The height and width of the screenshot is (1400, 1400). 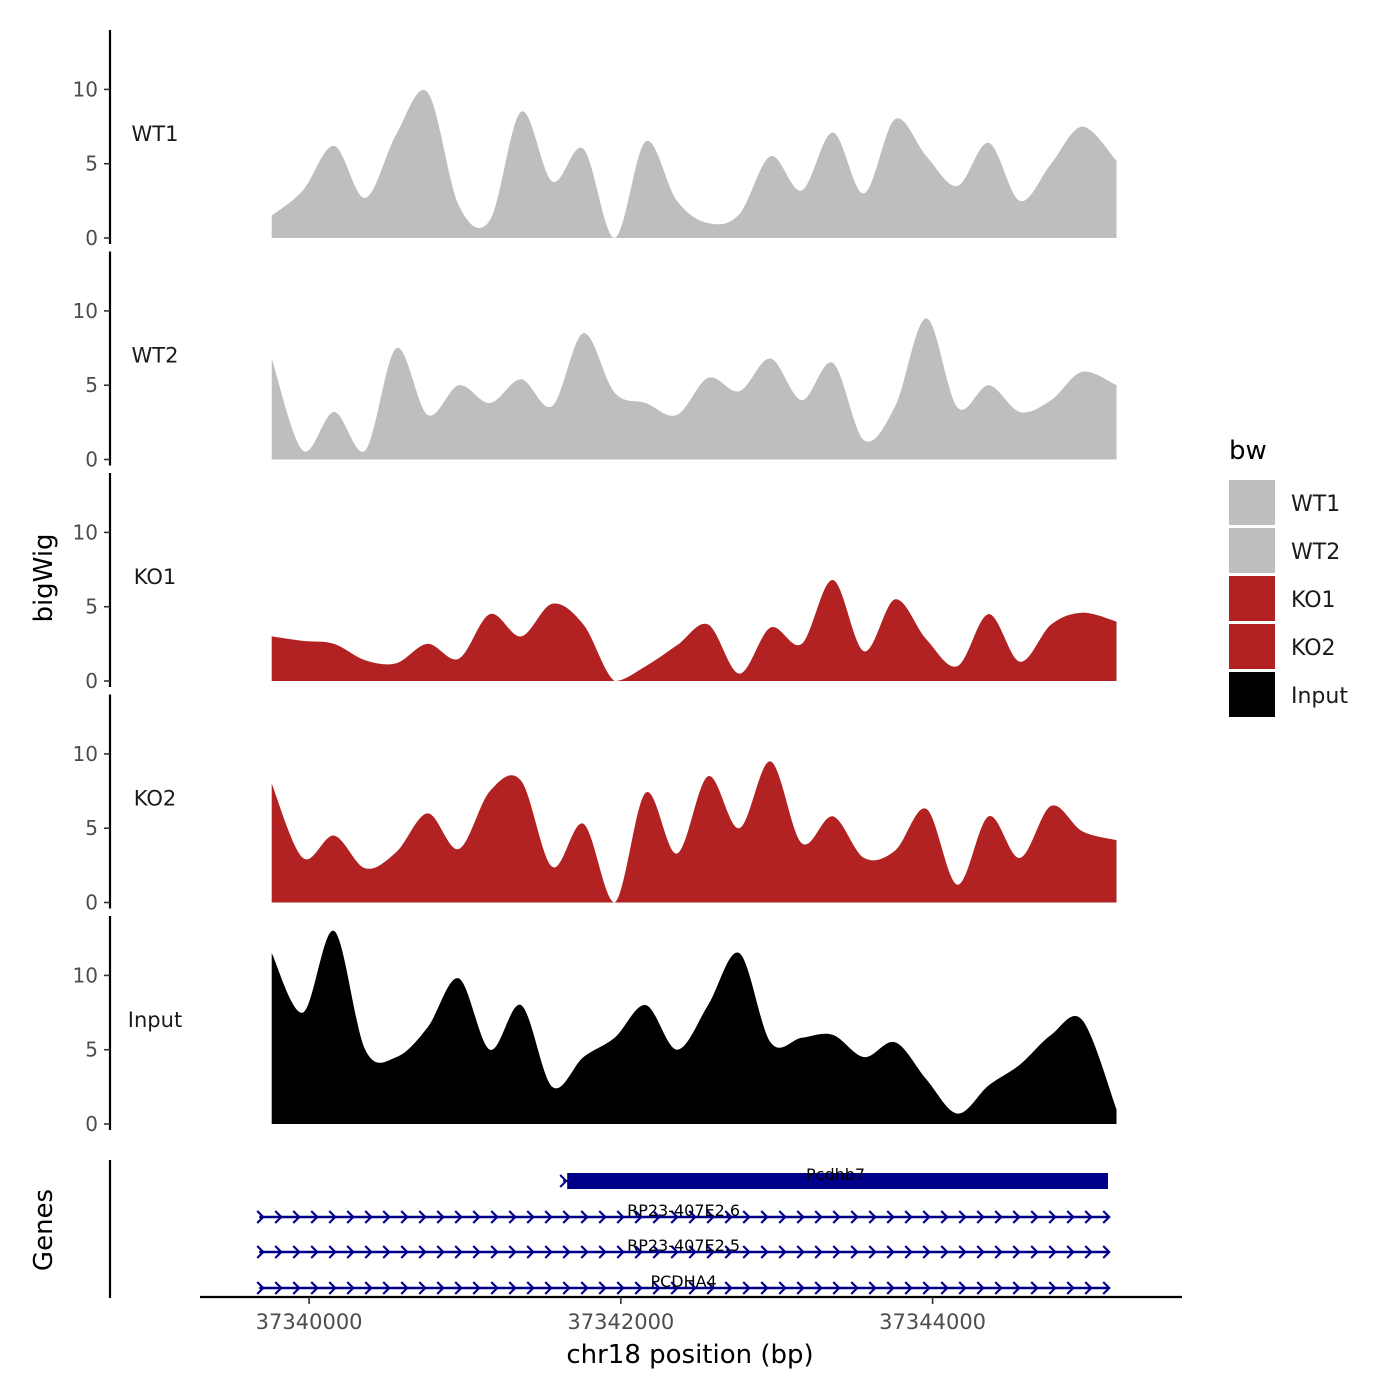 I want to click on y-tick-label-wt1-5: 5, so click(x=91, y=164).